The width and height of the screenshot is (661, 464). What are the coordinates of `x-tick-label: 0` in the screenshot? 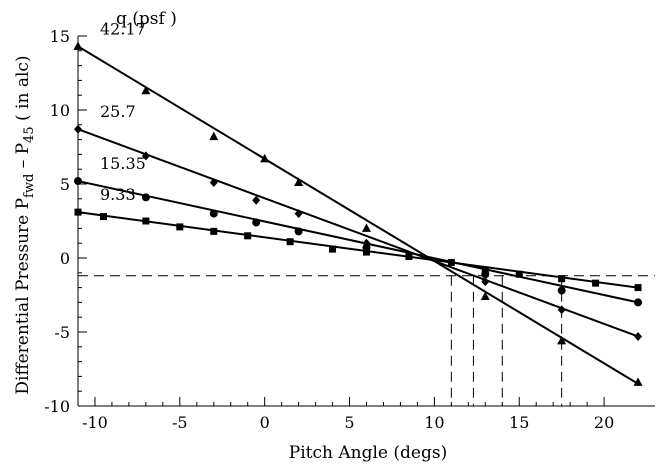 It's located at (265, 422).